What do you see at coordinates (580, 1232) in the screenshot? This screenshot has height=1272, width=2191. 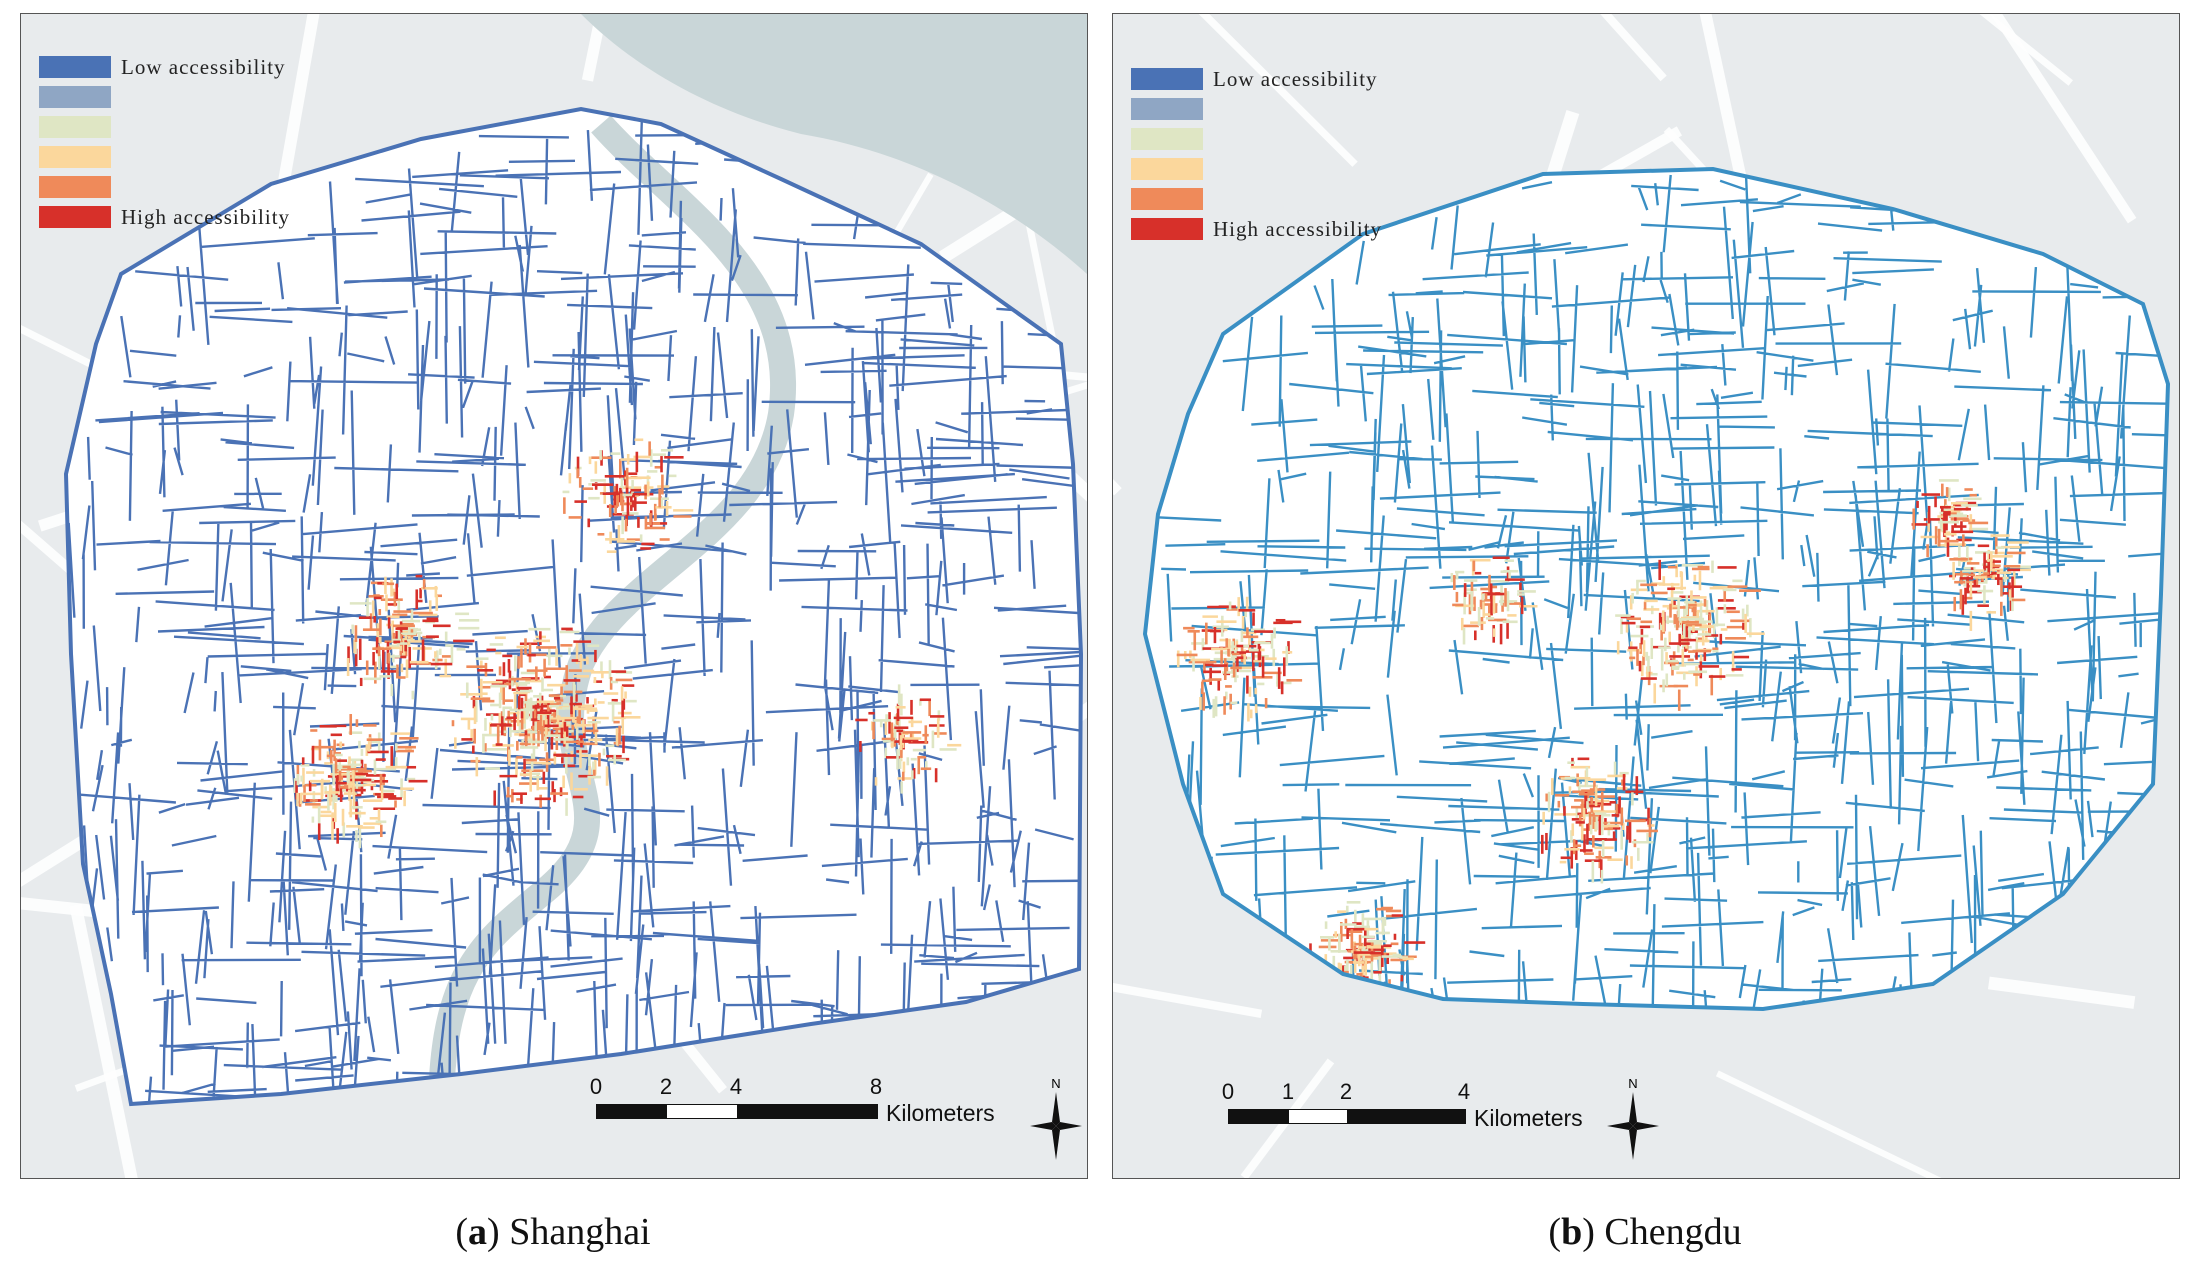 I see `caption-city: Shanghai` at bounding box center [580, 1232].